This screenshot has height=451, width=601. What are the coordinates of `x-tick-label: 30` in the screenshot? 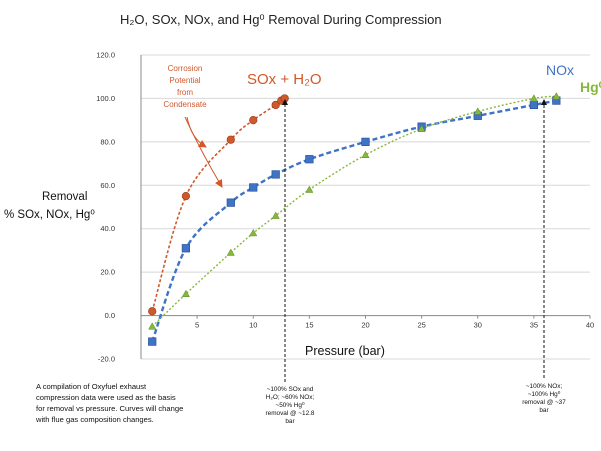 It's located at (478, 325).